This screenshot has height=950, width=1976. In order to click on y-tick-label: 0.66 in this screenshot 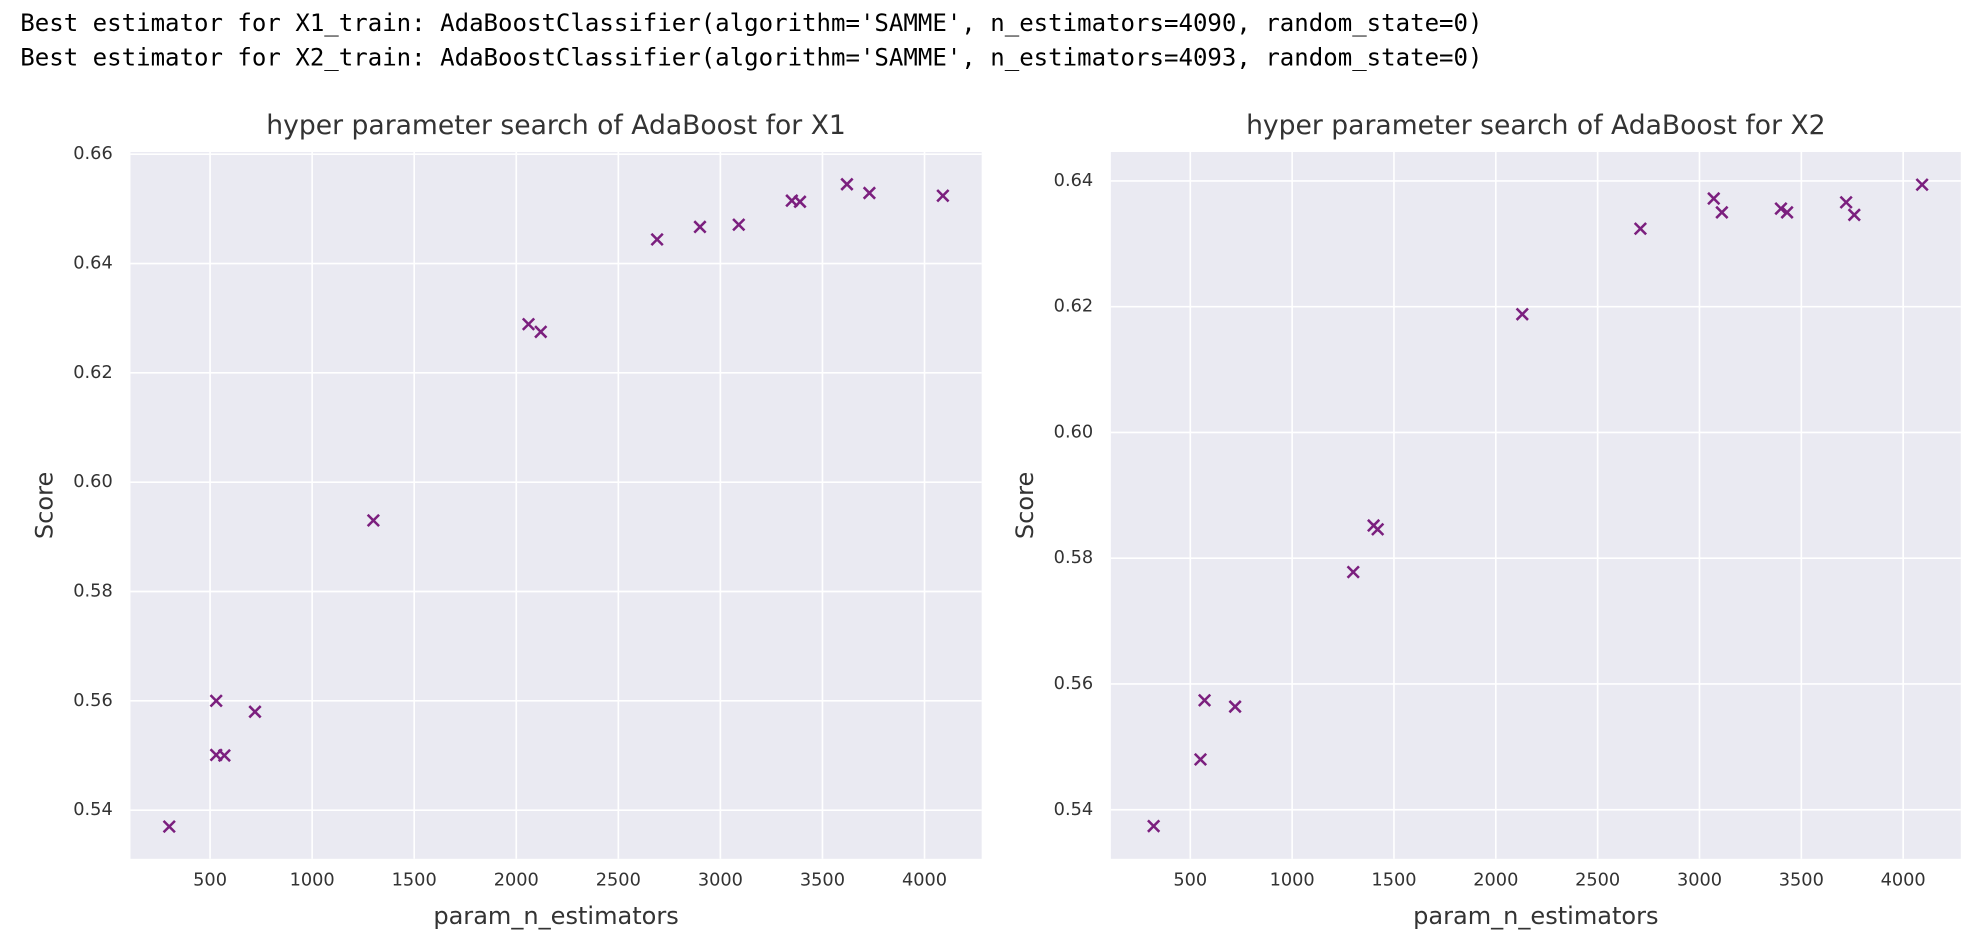, I will do `click(92, 154)`.